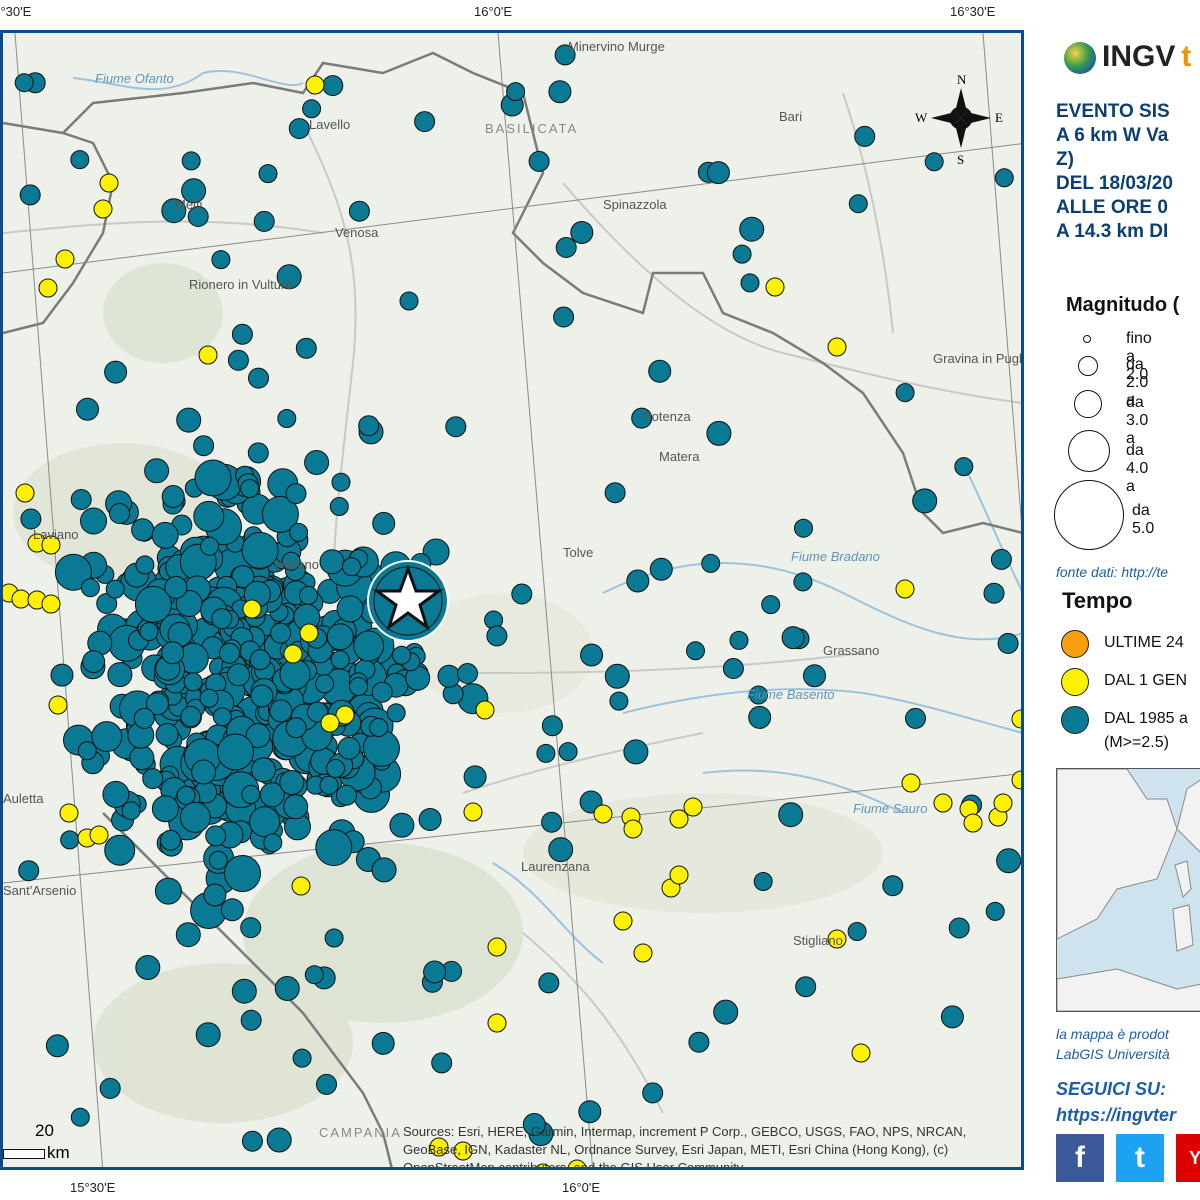 Image resolution: width=1200 pixels, height=1200 pixels. What do you see at coordinates (1188, 1158) in the screenshot?
I see `youtube-icon: Yo` at bounding box center [1188, 1158].